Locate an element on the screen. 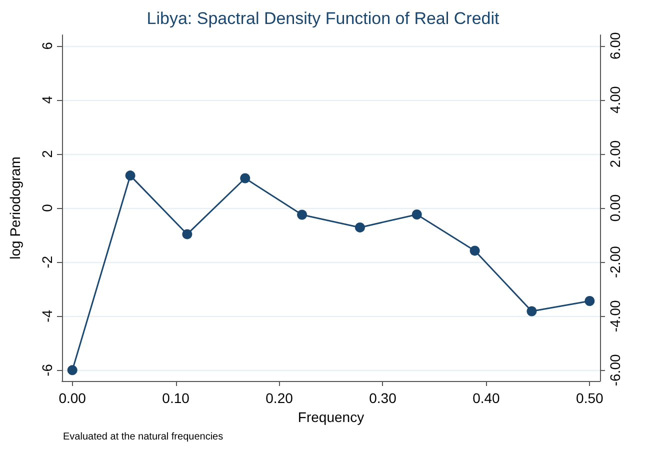  y-tick-label: -2 is located at coordinates (47, 262).